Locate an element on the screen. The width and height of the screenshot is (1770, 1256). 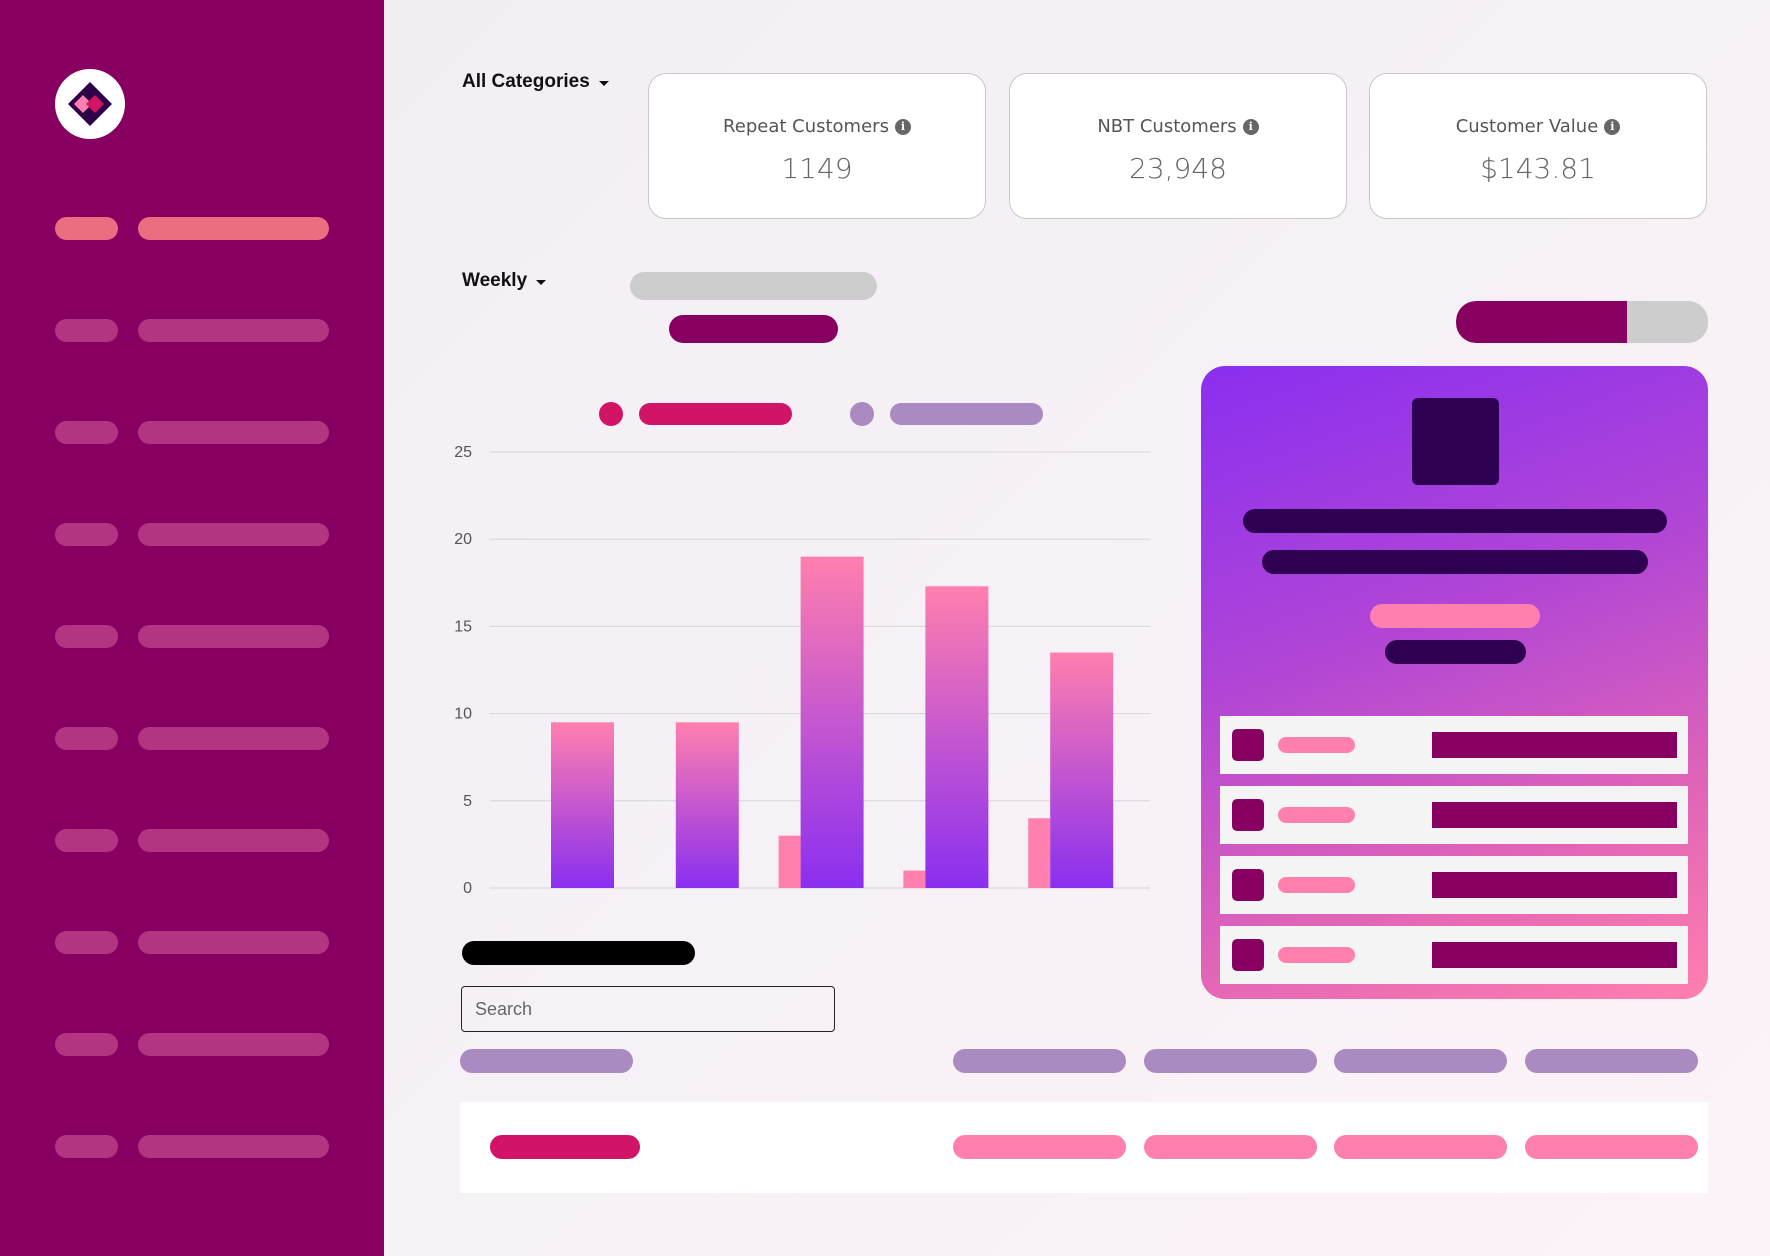
kpi-title: Repeat Customers is located at coordinates (806, 126).